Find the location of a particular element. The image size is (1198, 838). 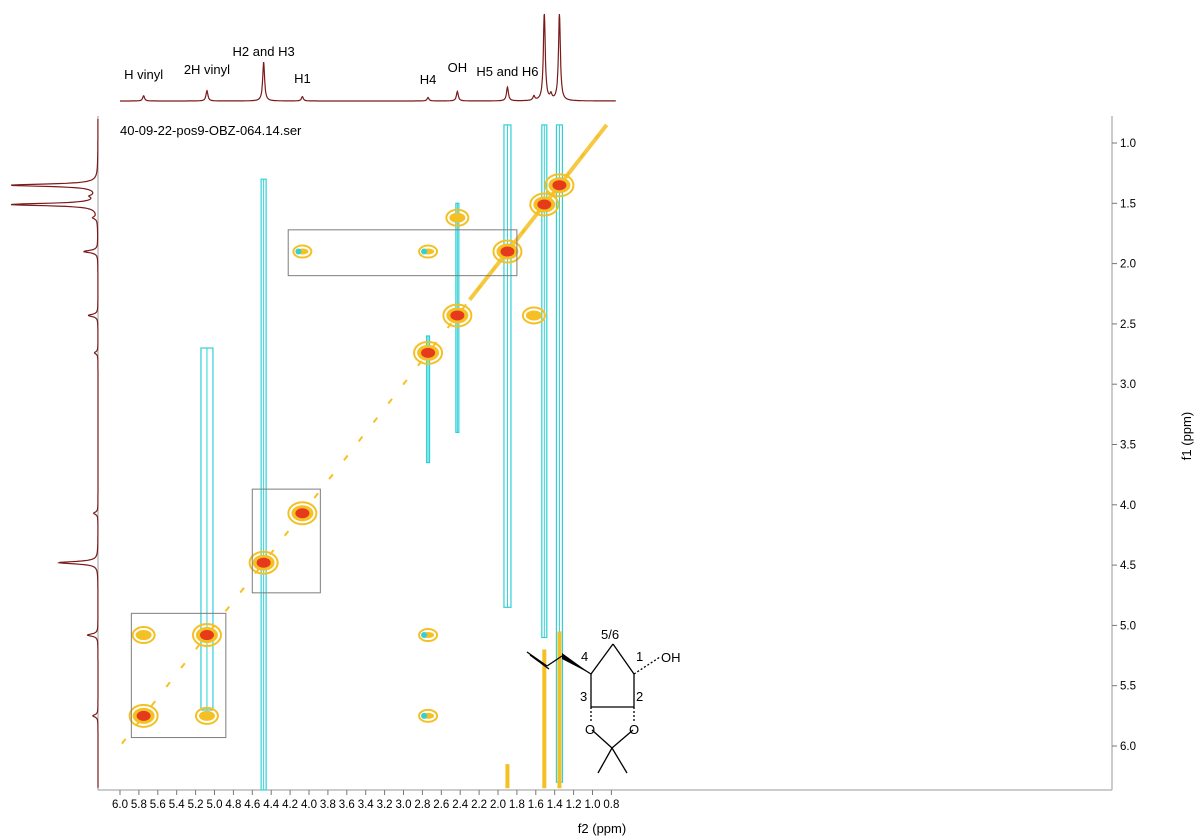

peak-label-3: H1 is located at coordinates (302, 78).